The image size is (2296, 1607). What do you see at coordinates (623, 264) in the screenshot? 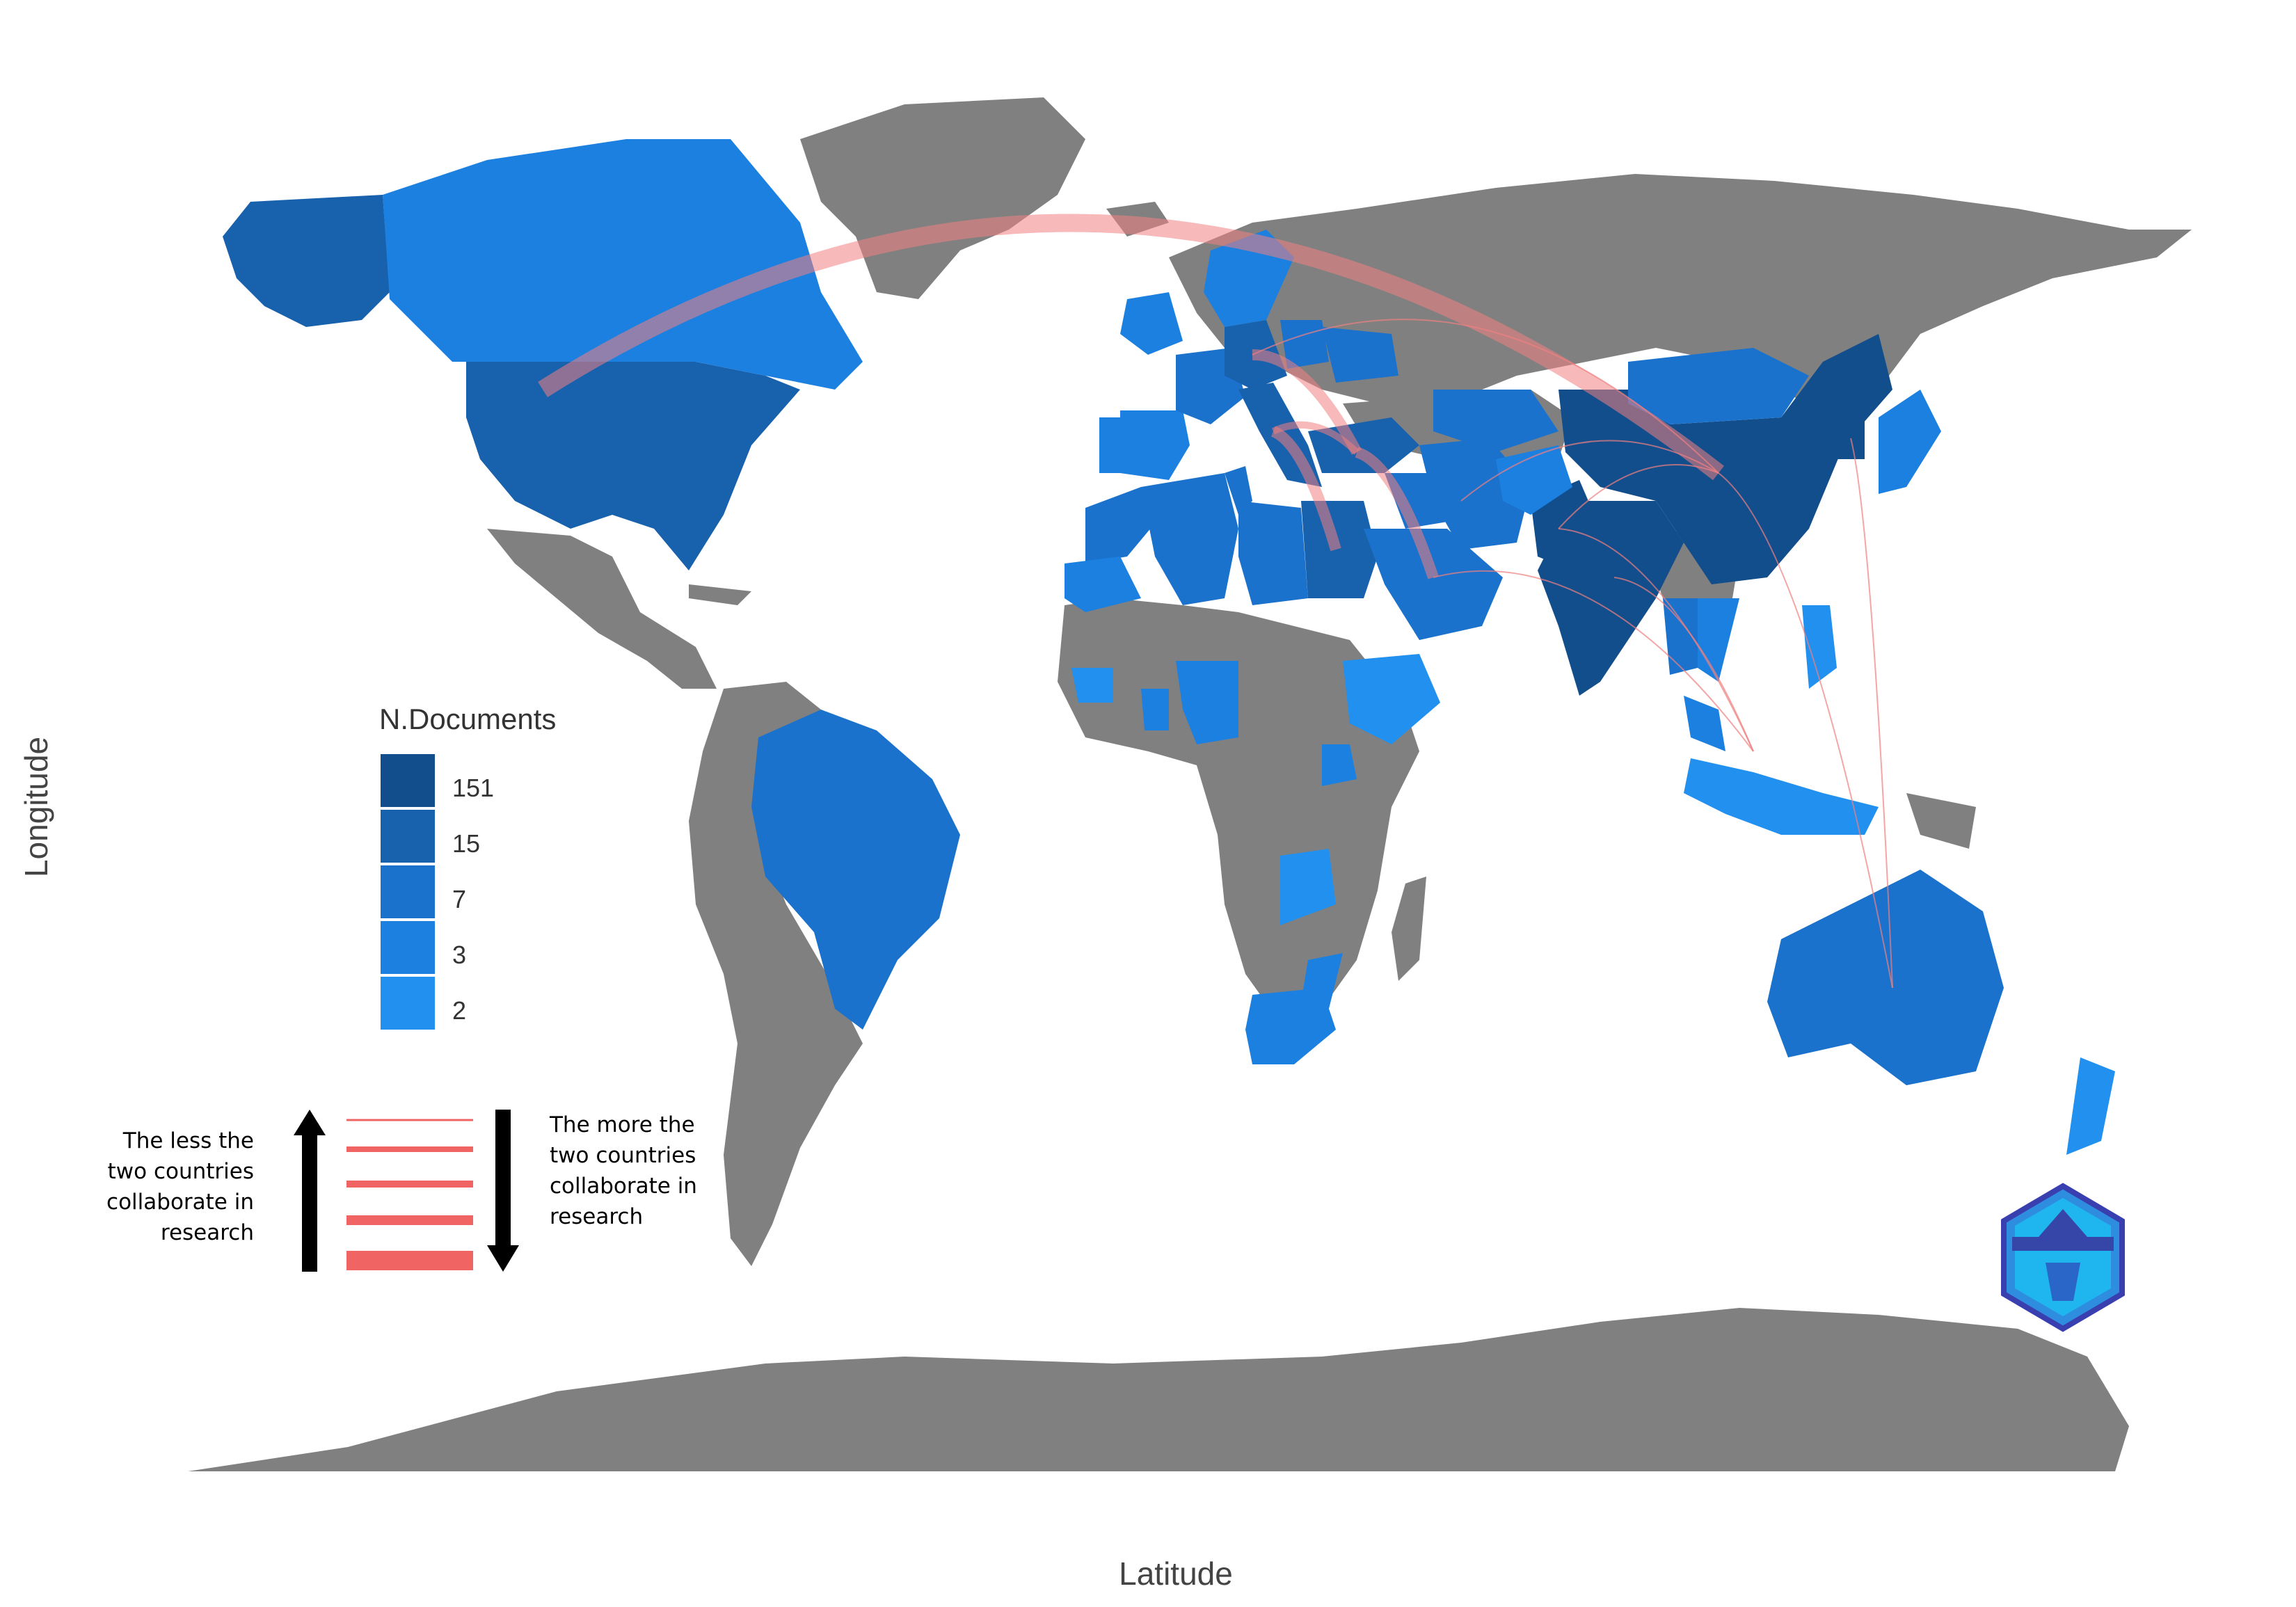
I see `country-canada` at bounding box center [623, 264].